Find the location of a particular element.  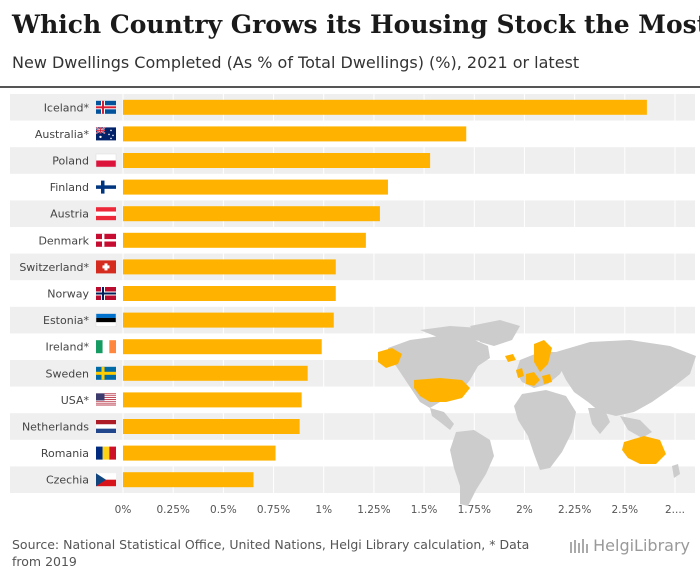

denmark-flag is located at coordinates (106, 240).